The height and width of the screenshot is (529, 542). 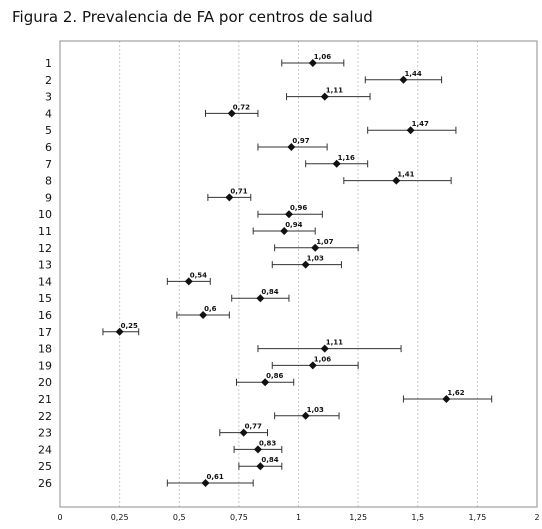 I want to click on category-label: 7, so click(x=48, y=164).